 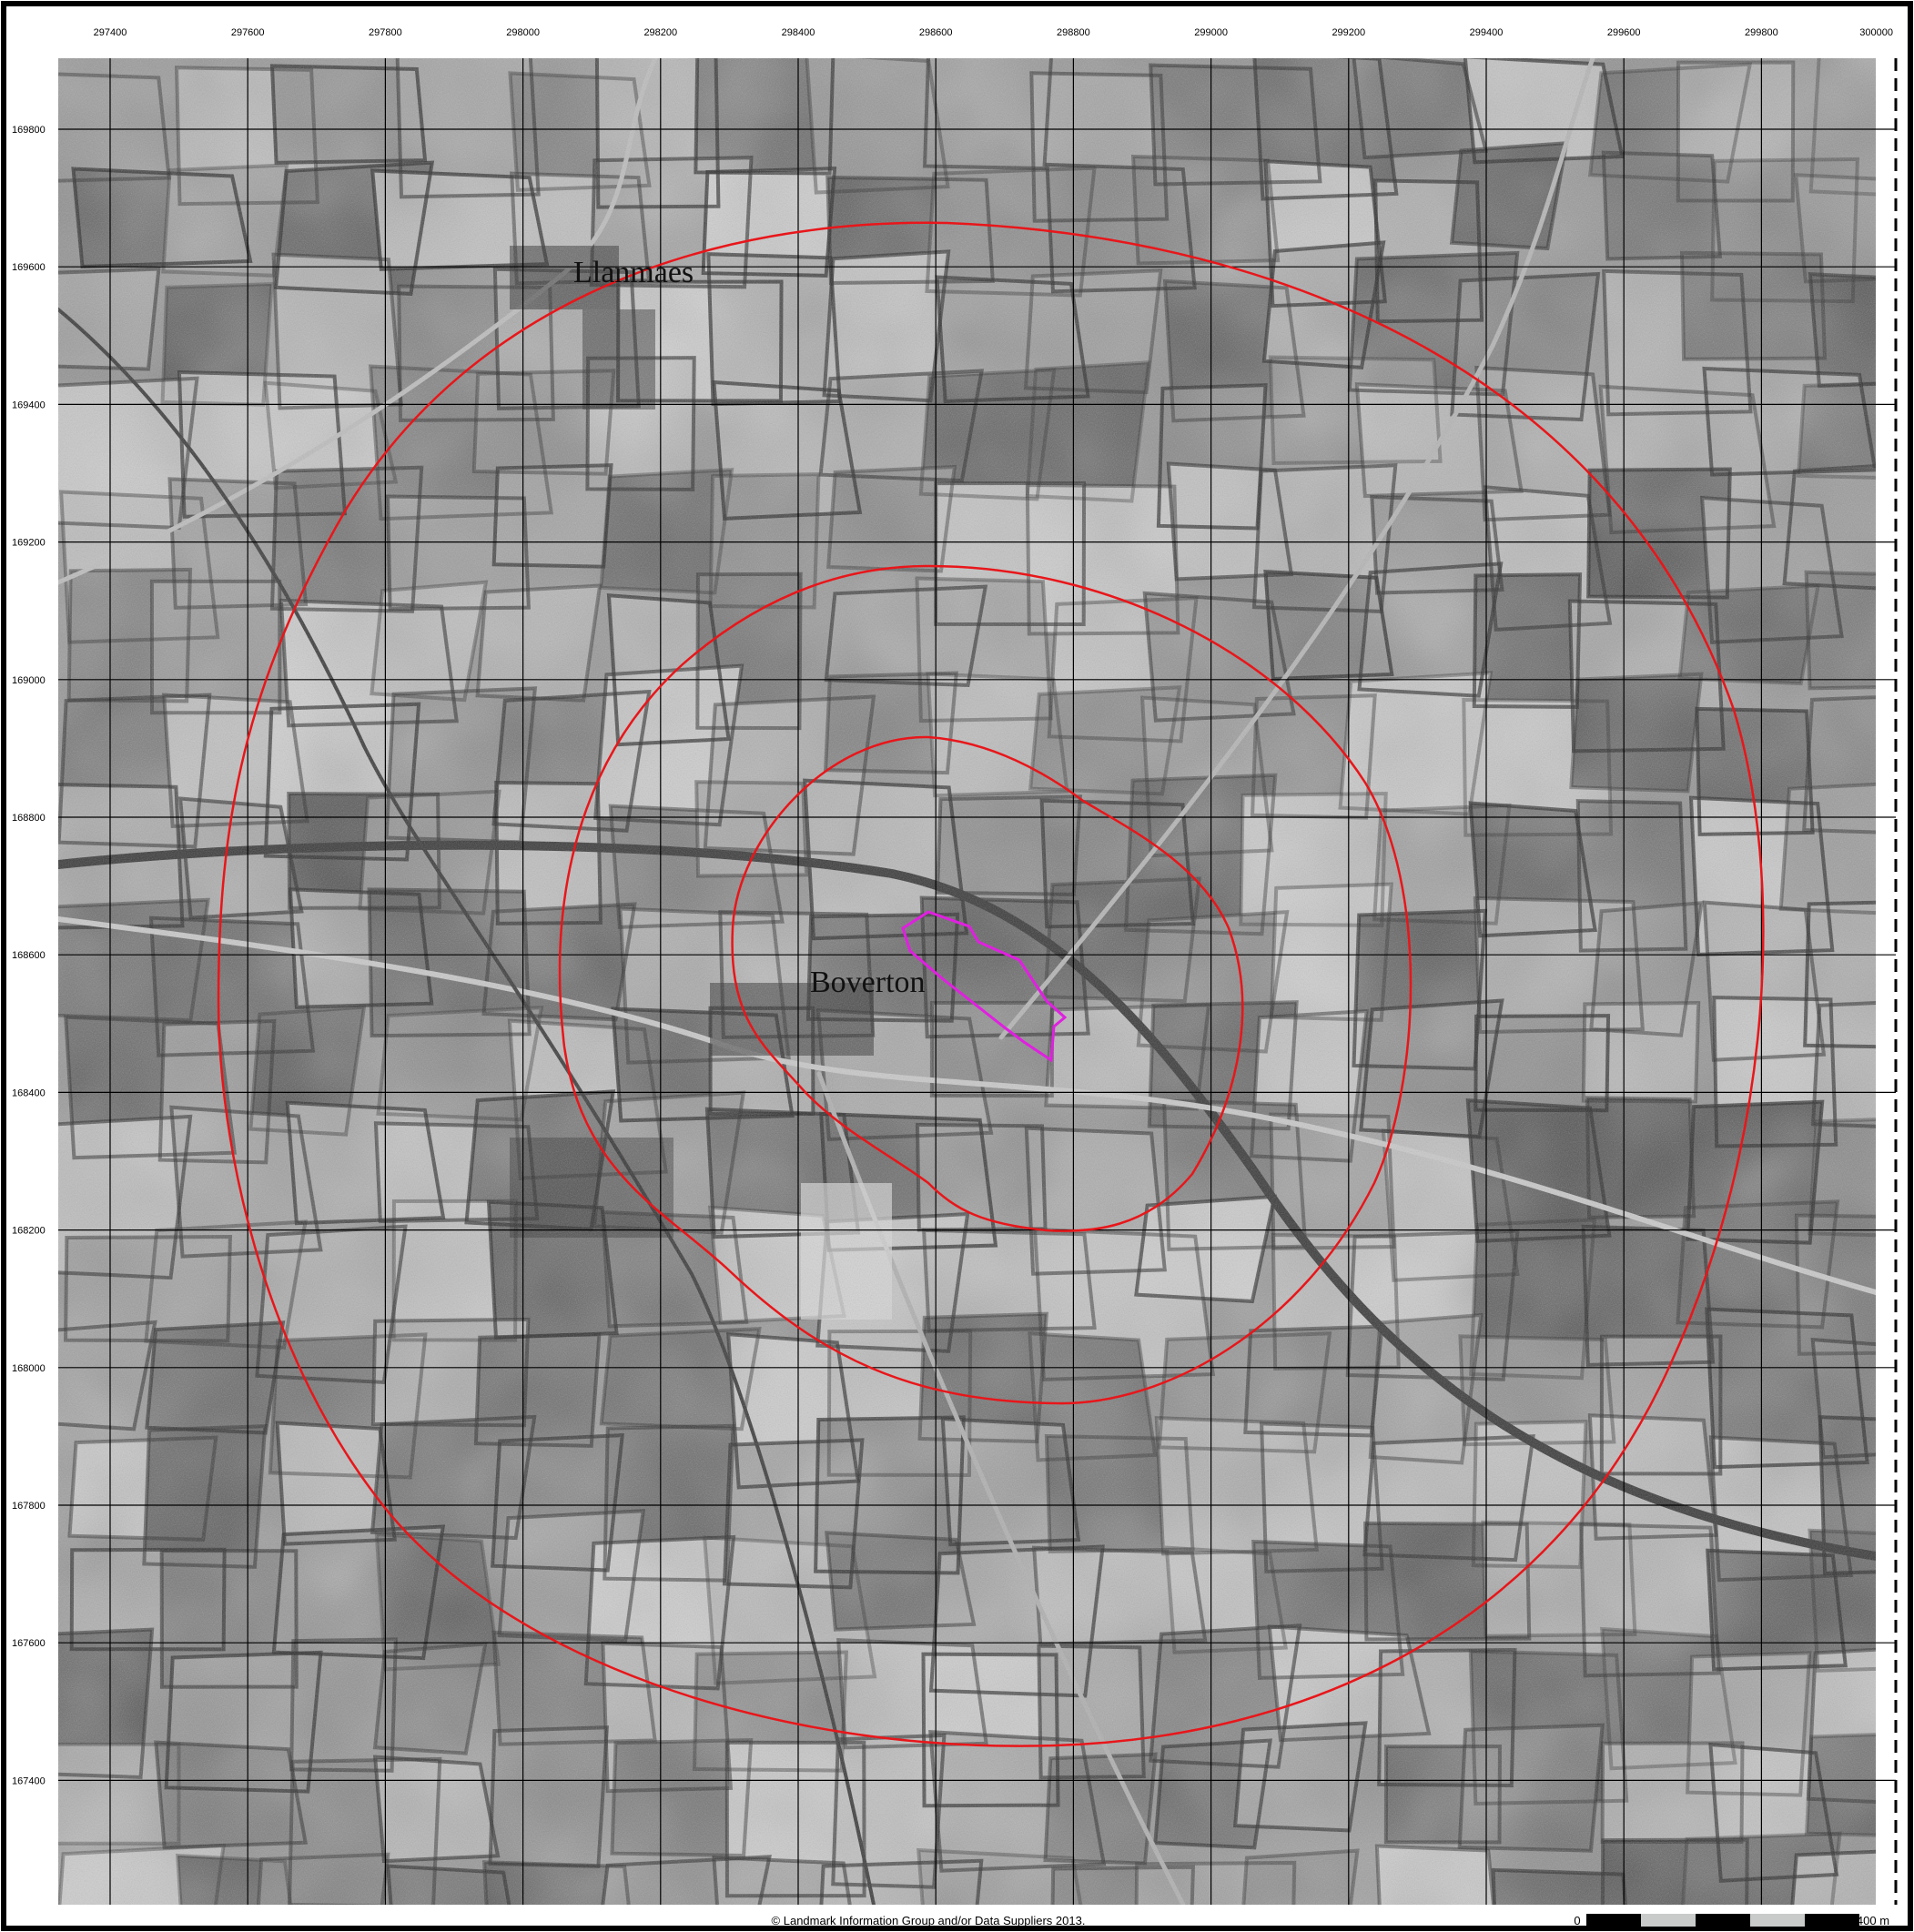 I want to click on easting-tick-label: 297600, so click(x=248, y=32).